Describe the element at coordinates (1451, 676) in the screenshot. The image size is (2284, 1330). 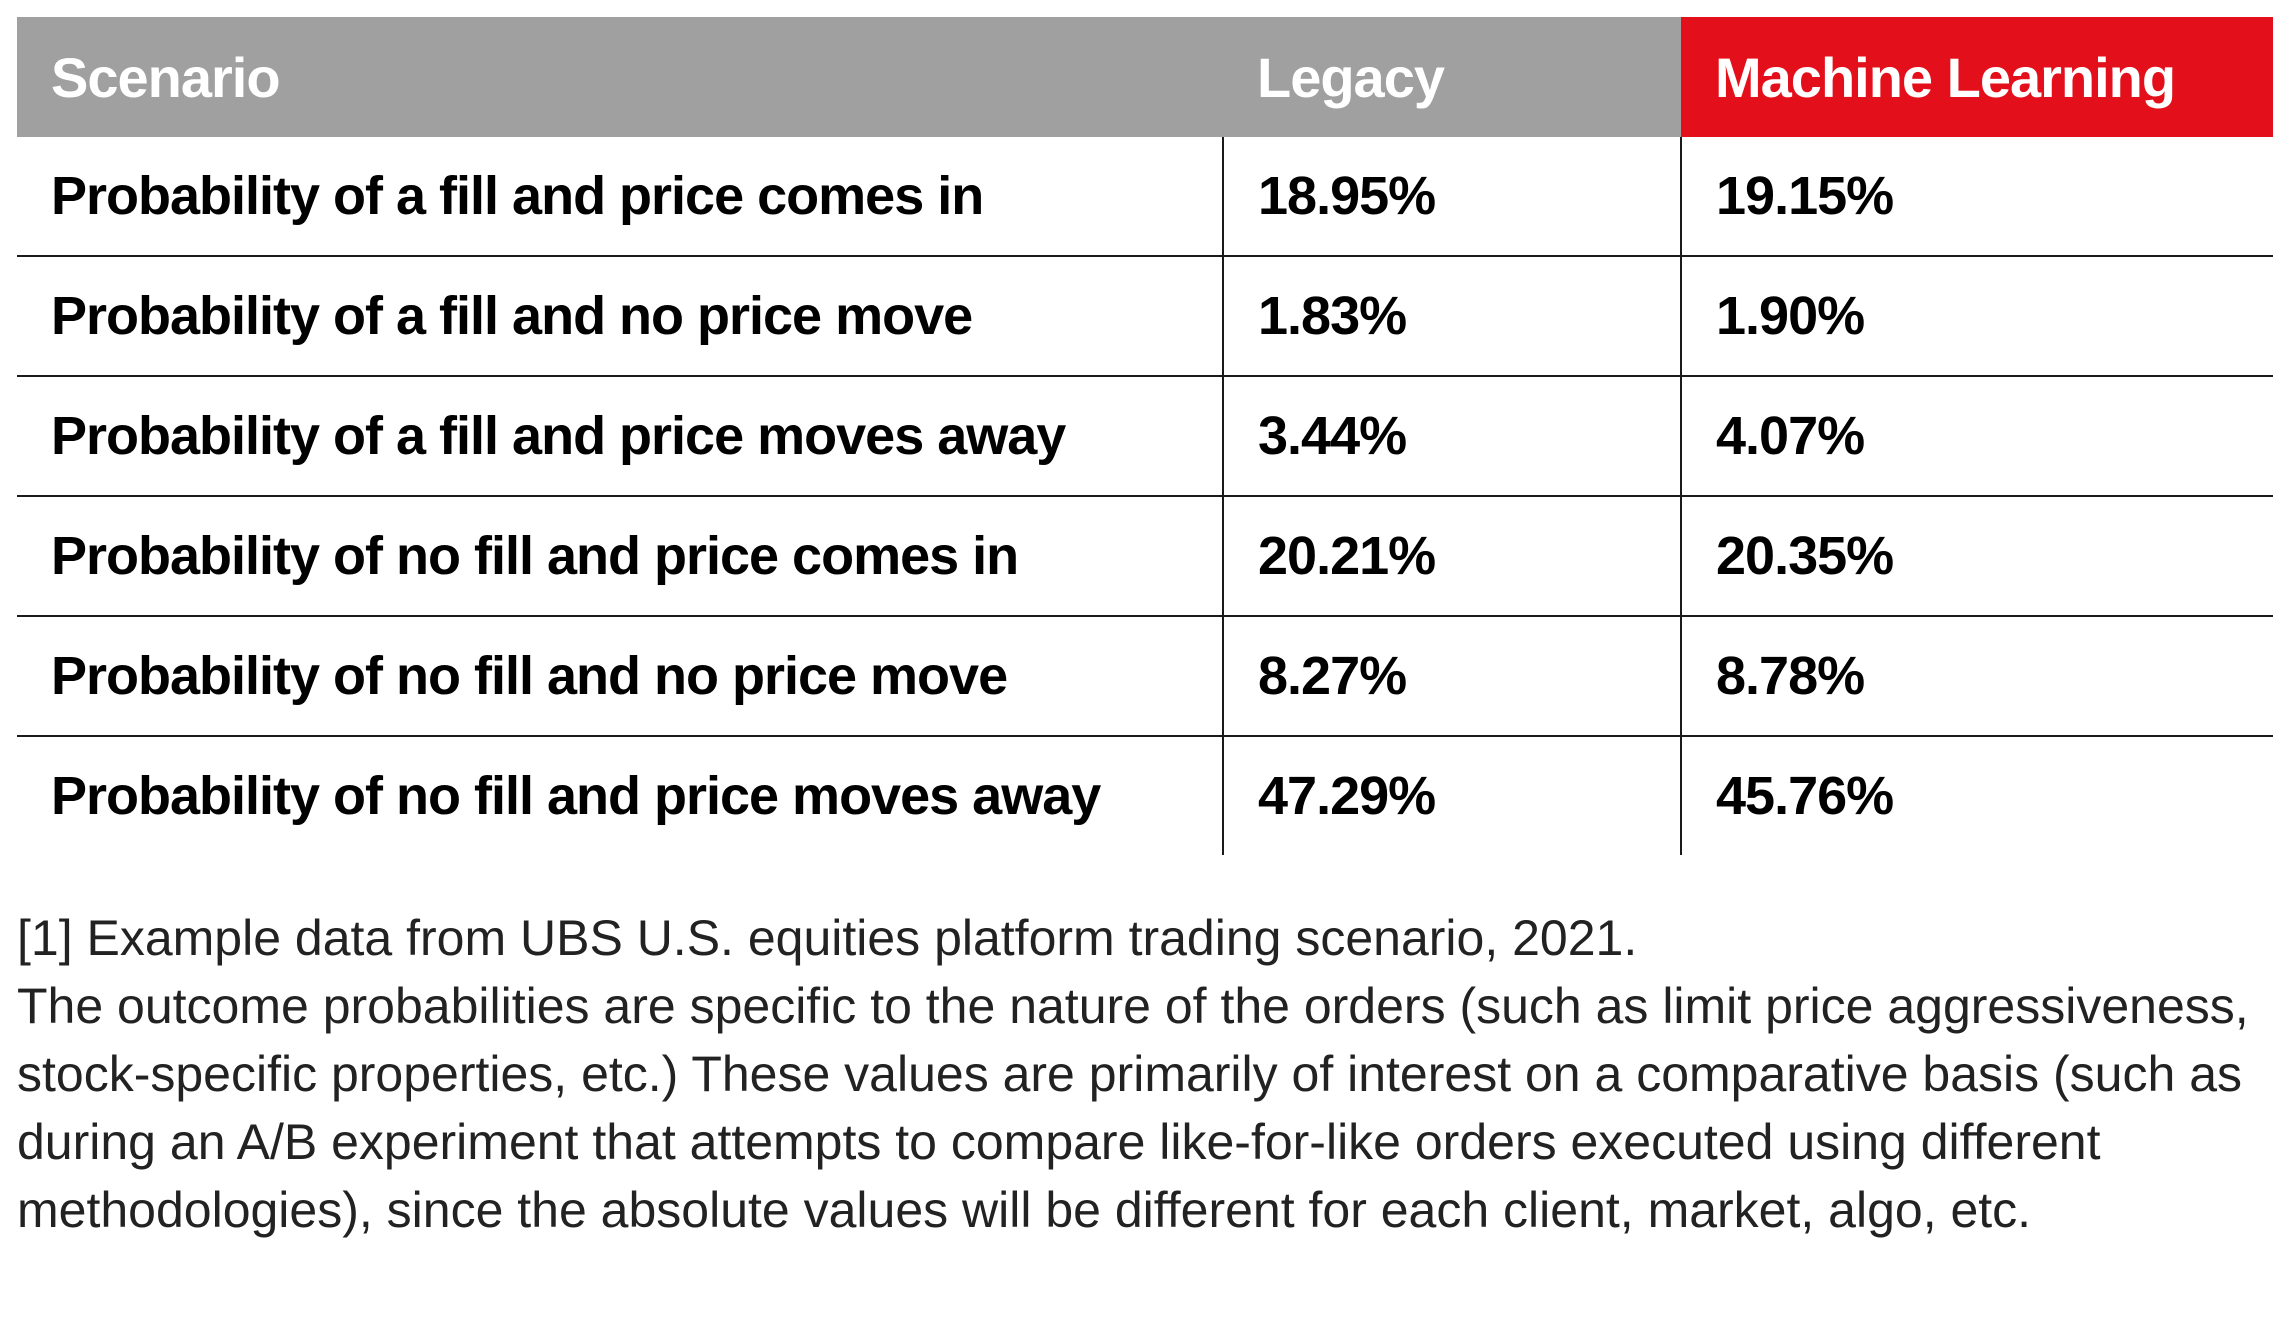
I see `legacy-value-cell: 8.27%` at that location.